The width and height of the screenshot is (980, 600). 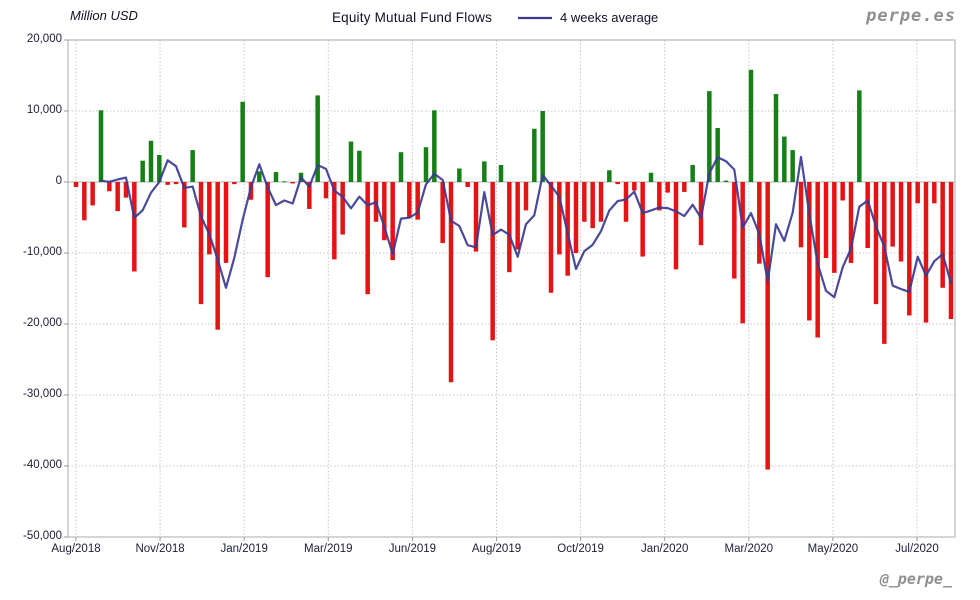 I want to click on legend-line-icon, so click(x=535, y=17).